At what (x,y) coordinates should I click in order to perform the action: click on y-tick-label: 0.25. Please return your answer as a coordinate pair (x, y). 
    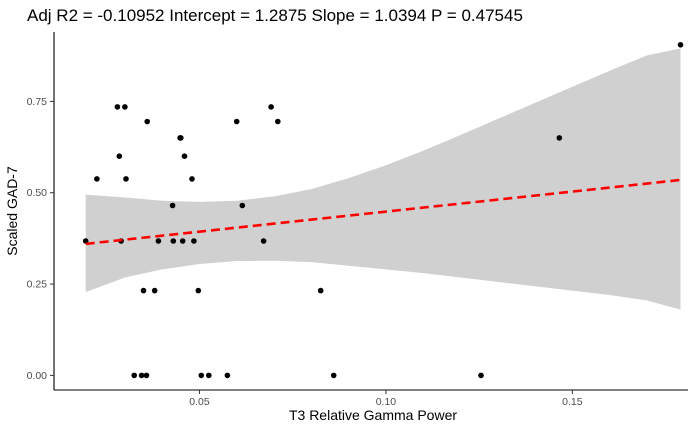
    Looking at the image, I should click on (37, 285).